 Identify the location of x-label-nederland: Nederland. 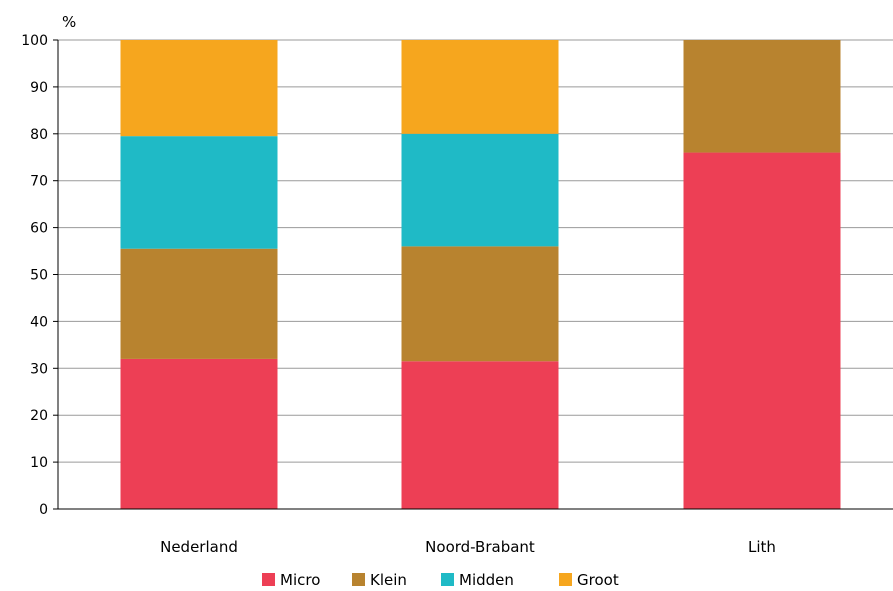
(199, 547).